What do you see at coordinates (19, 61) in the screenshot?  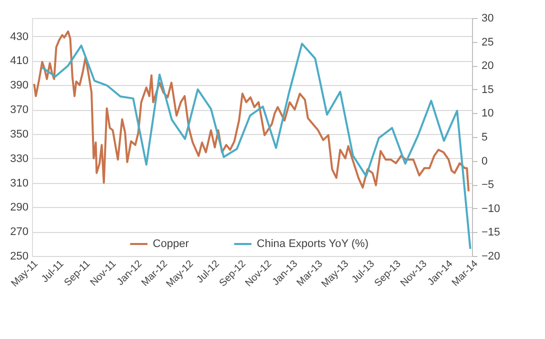 I see `y-tick-label: 410` at bounding box center [19, 61].